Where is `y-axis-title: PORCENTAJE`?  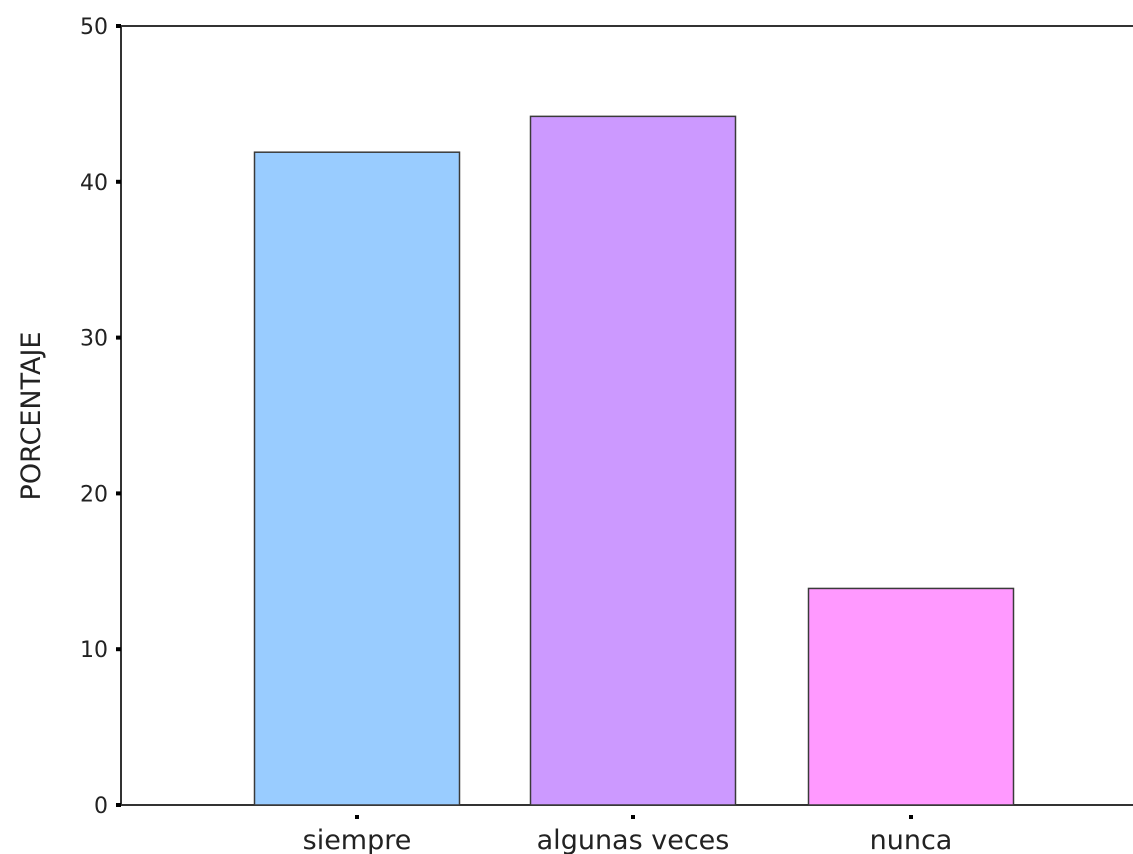 y-axis-title: PORCENTAJE is located at coordinates (31, 416).